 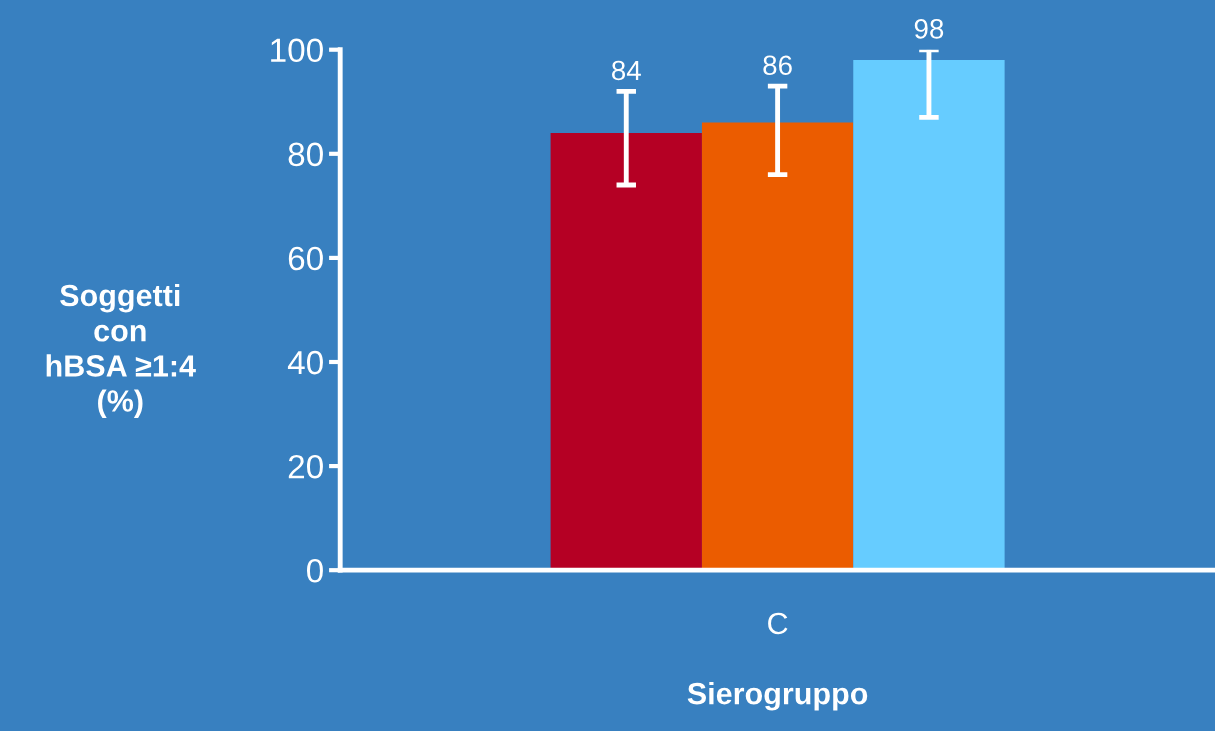 I want to click on x-axis-title: Sierogruppo, so click(x=777, y=696).